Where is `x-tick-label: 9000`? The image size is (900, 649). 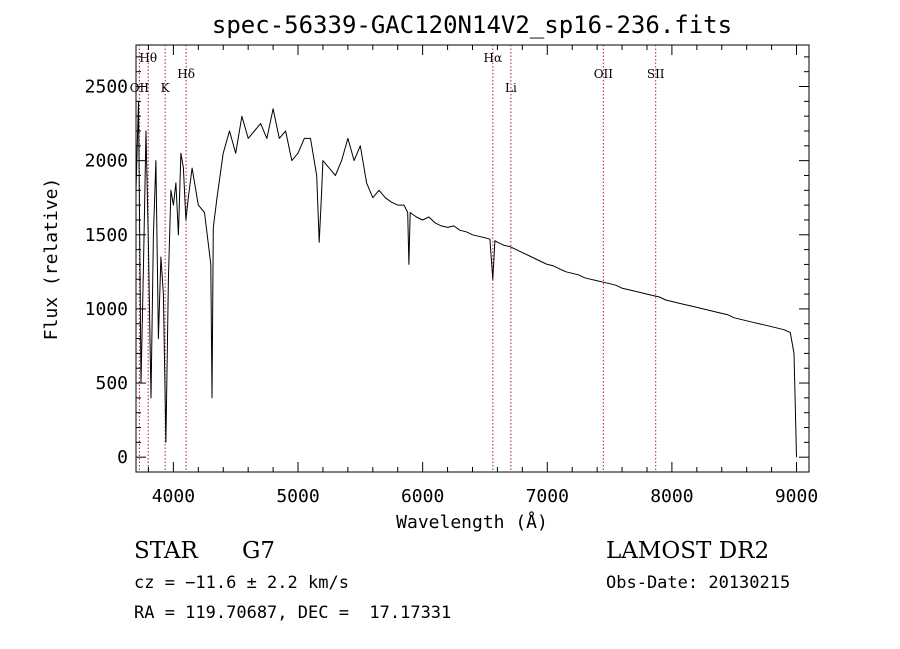 x-tick-label: 9000 is located at coordinates (796, 496).